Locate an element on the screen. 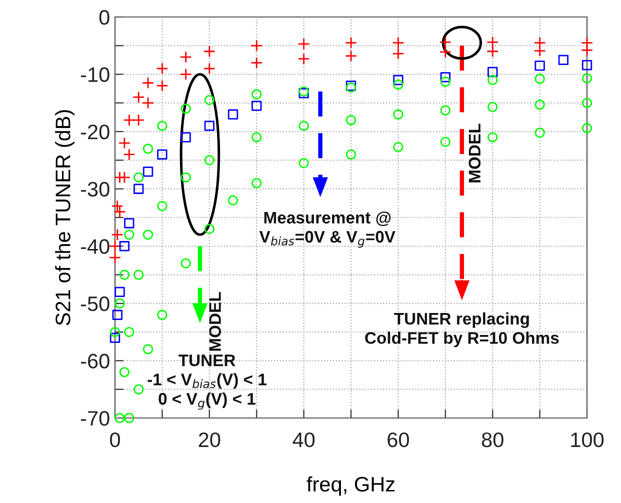 The height and width of the screenshot is (503, 621). y-tick-label: -40 is located at coordinates (95, 246).